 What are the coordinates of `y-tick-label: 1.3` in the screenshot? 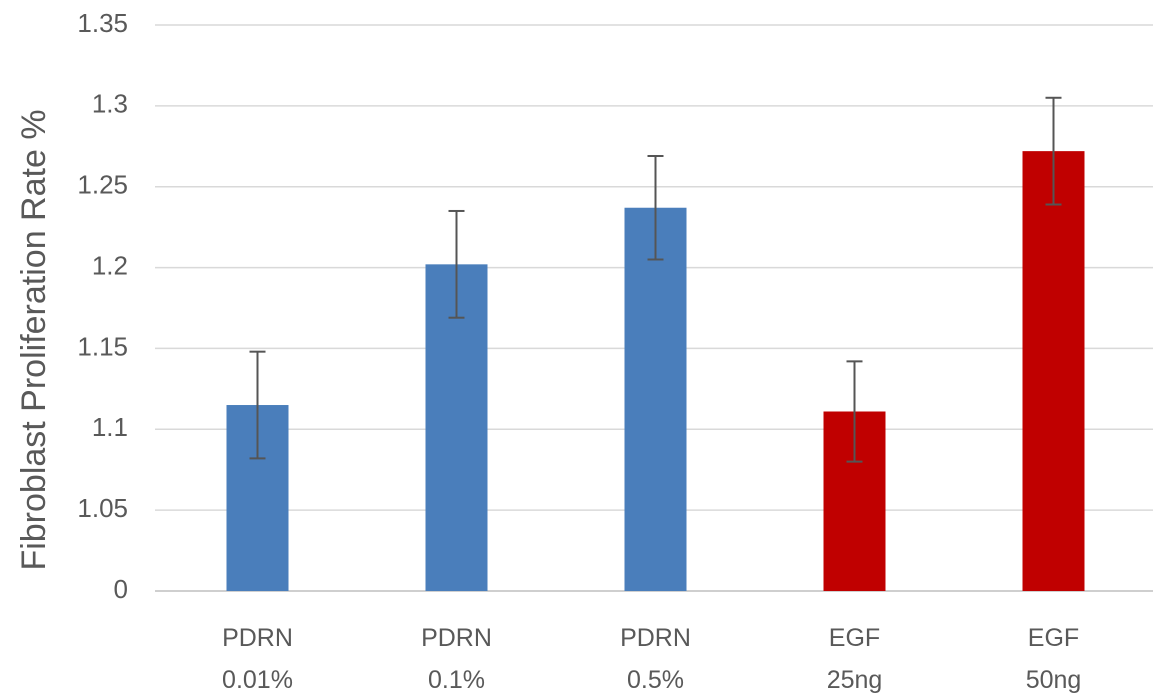 It's located at (110, 104).